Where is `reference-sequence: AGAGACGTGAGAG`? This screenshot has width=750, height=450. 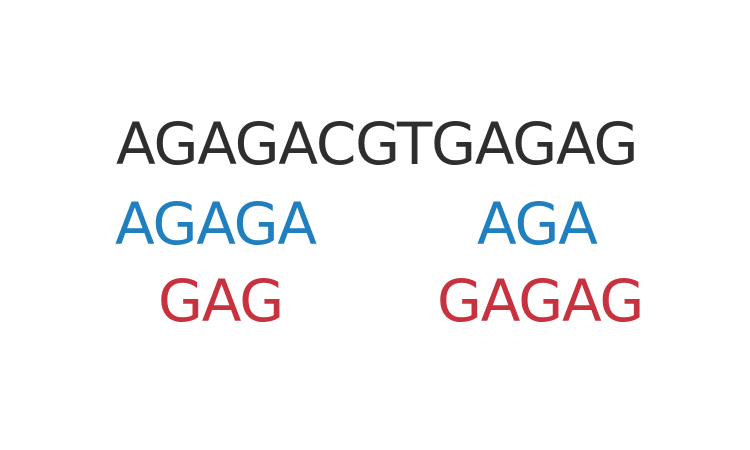
reference-sequence: AGAGACGTGAGAG is located at coordinates (377, 144).